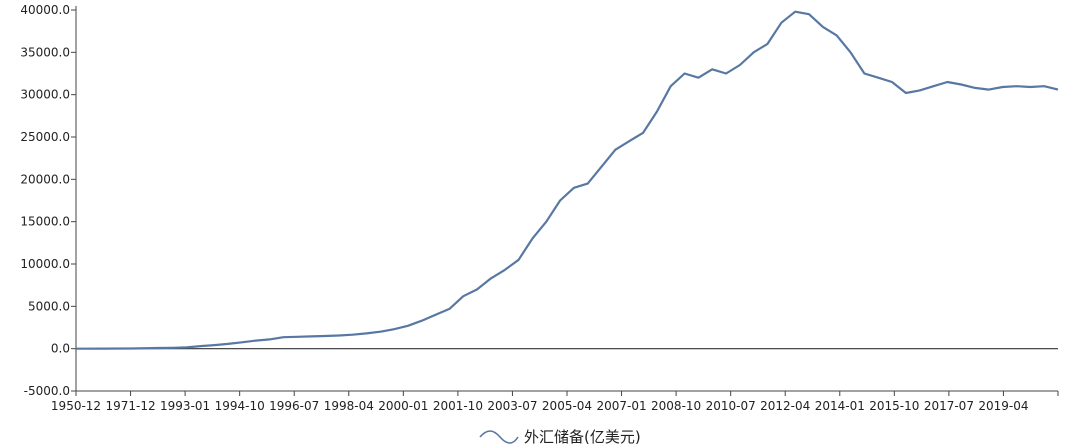 This screenshot has width=1080, height=448. What do you see at coordinates (45, 264) in the screenshot?
I see `y-tick-label: 10000.0` at bounding box center [45, 264].